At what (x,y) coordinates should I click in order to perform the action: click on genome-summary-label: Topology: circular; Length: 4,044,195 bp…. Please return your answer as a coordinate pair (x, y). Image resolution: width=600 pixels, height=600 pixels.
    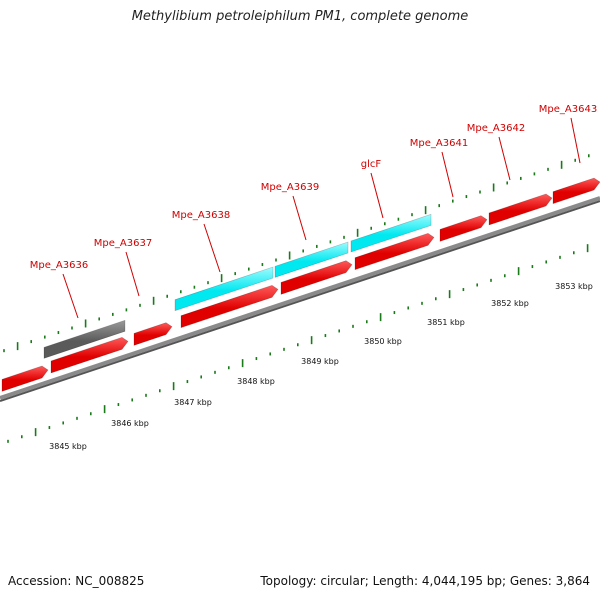
    Looking at the image, I should click on (425, 581).